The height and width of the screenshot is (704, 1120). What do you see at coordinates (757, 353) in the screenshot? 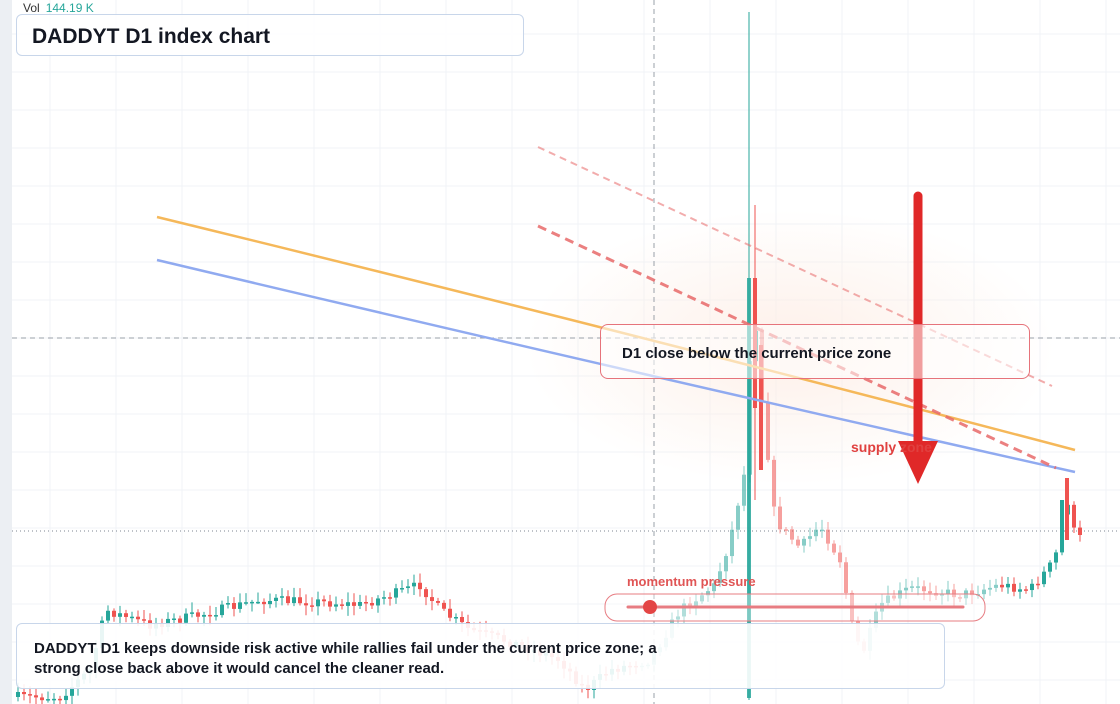
I see `price-zone-label: D1 close below the current price zone` at bounding box center [757, 353].